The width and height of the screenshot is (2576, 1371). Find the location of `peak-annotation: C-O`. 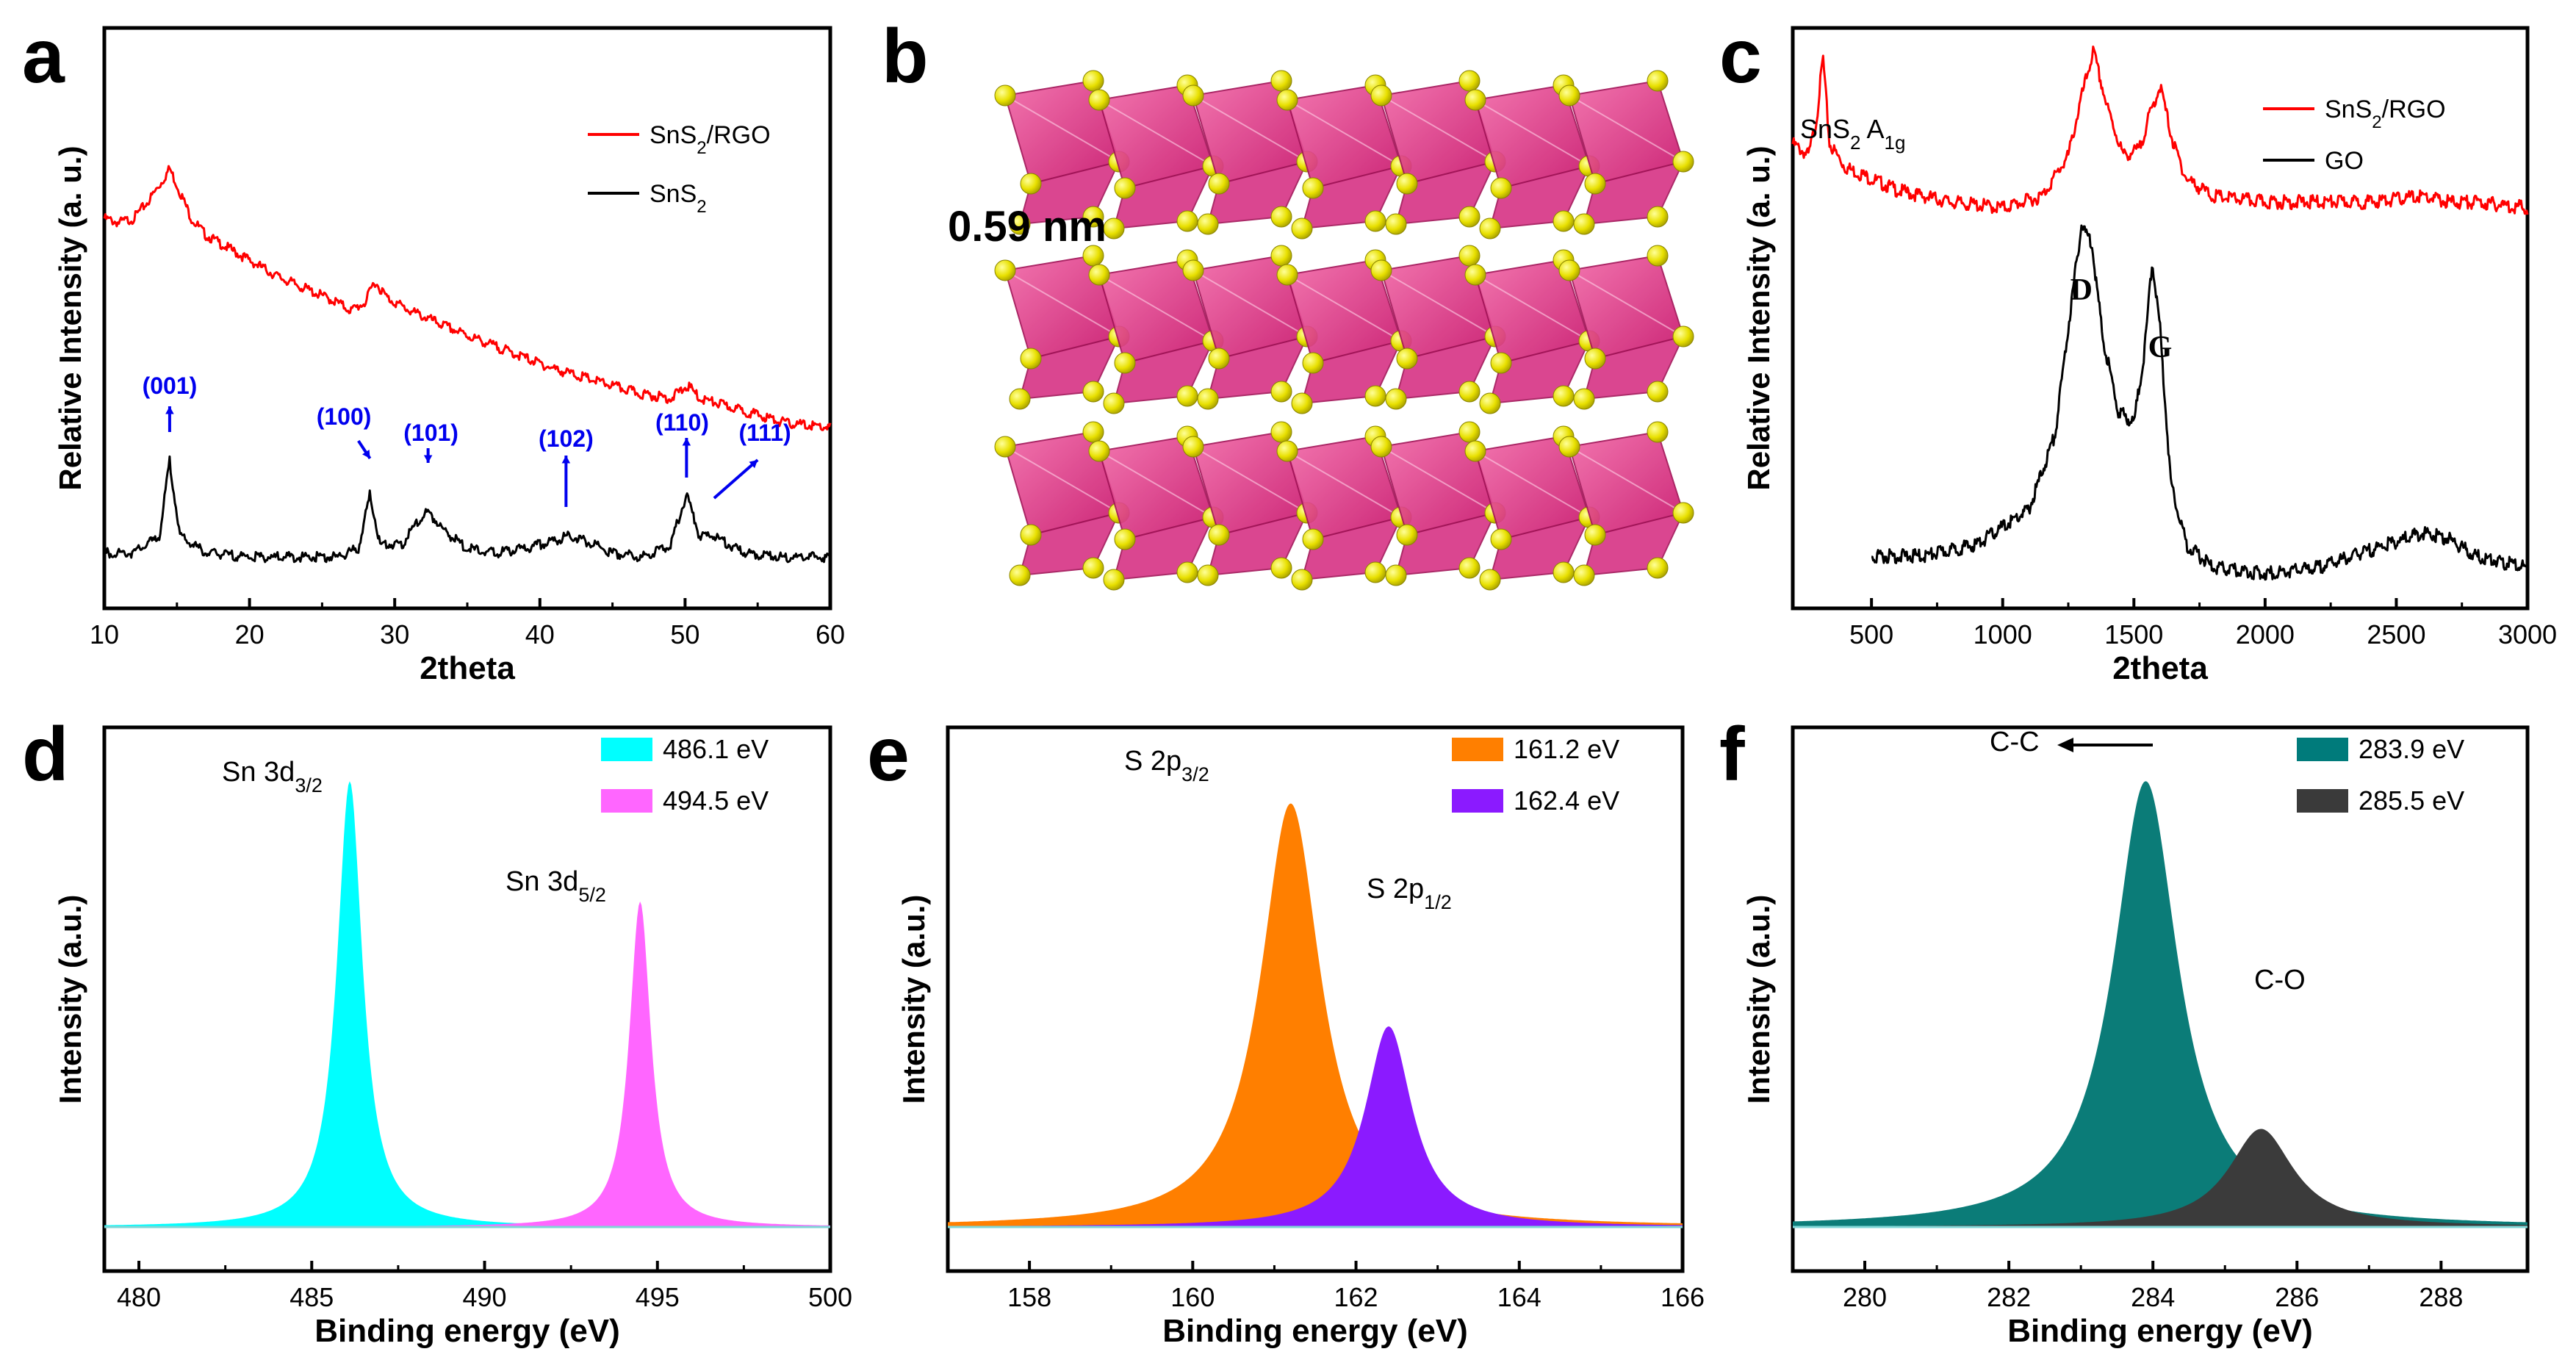

peak-annotation: C-O is located at coordinates (2280, 980).